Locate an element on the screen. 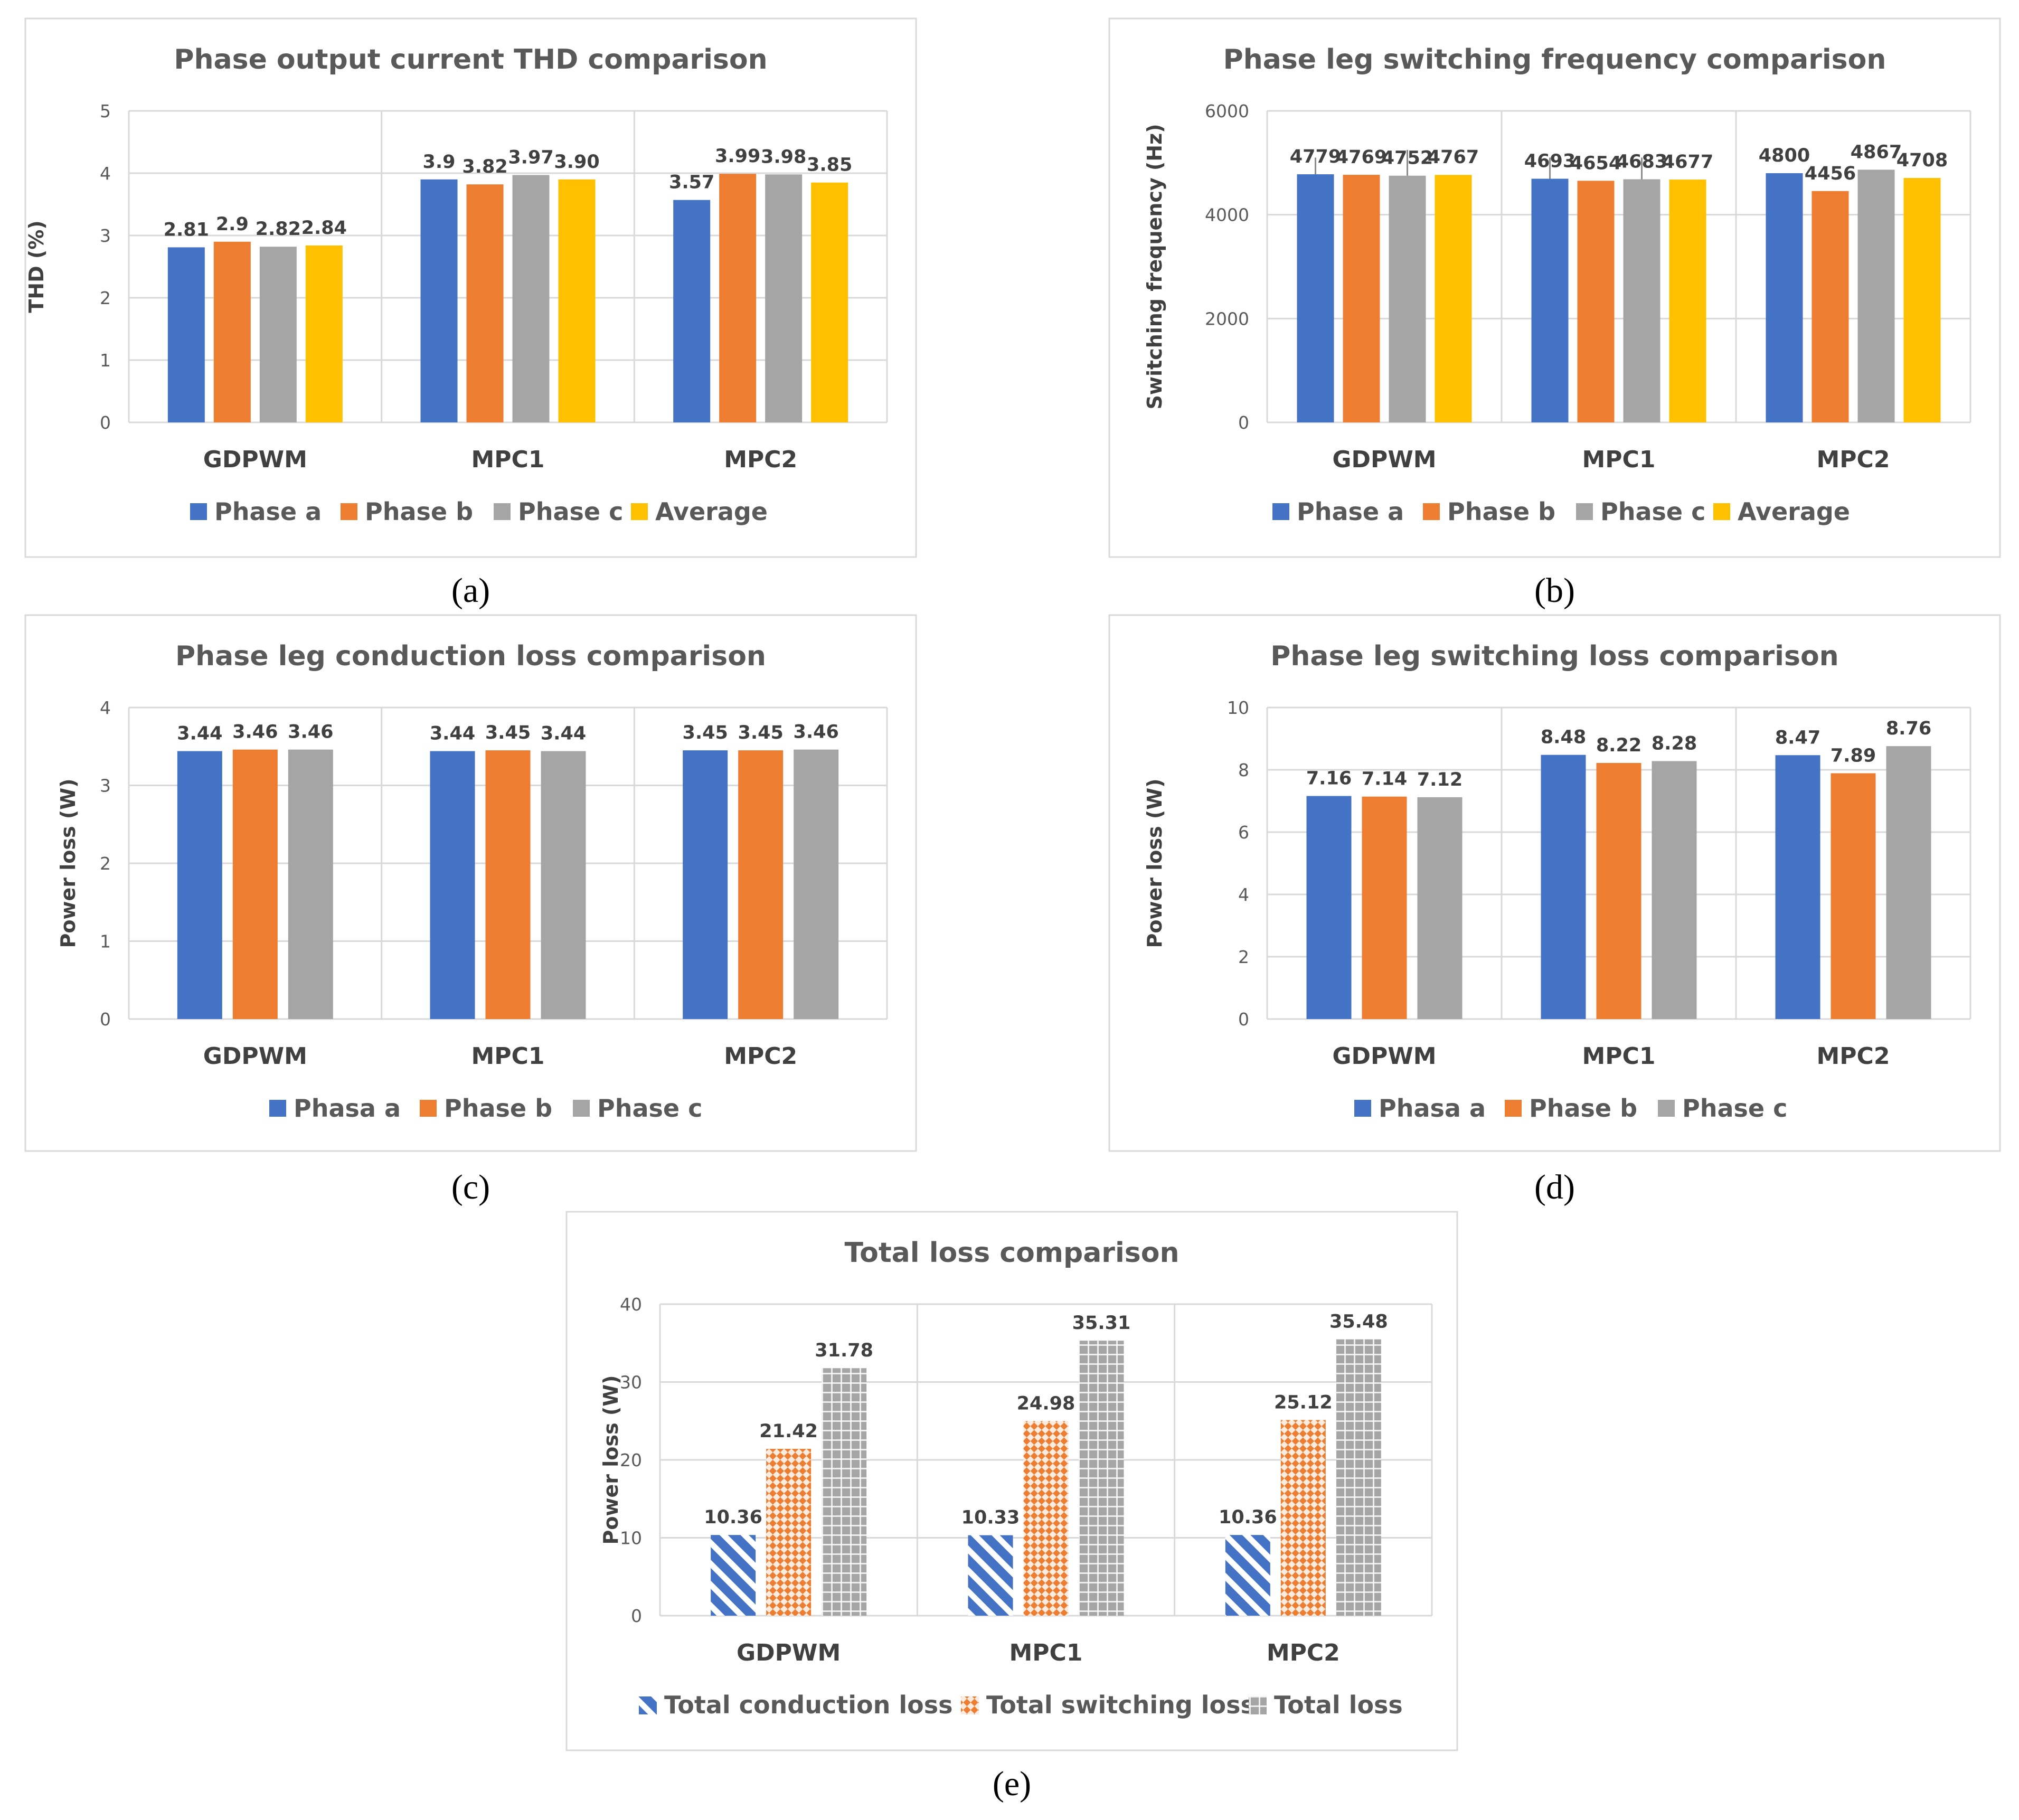 This screenshot has width=2019, height=1820. y-tick-label: 10 is located at coordinates (631, 1538).